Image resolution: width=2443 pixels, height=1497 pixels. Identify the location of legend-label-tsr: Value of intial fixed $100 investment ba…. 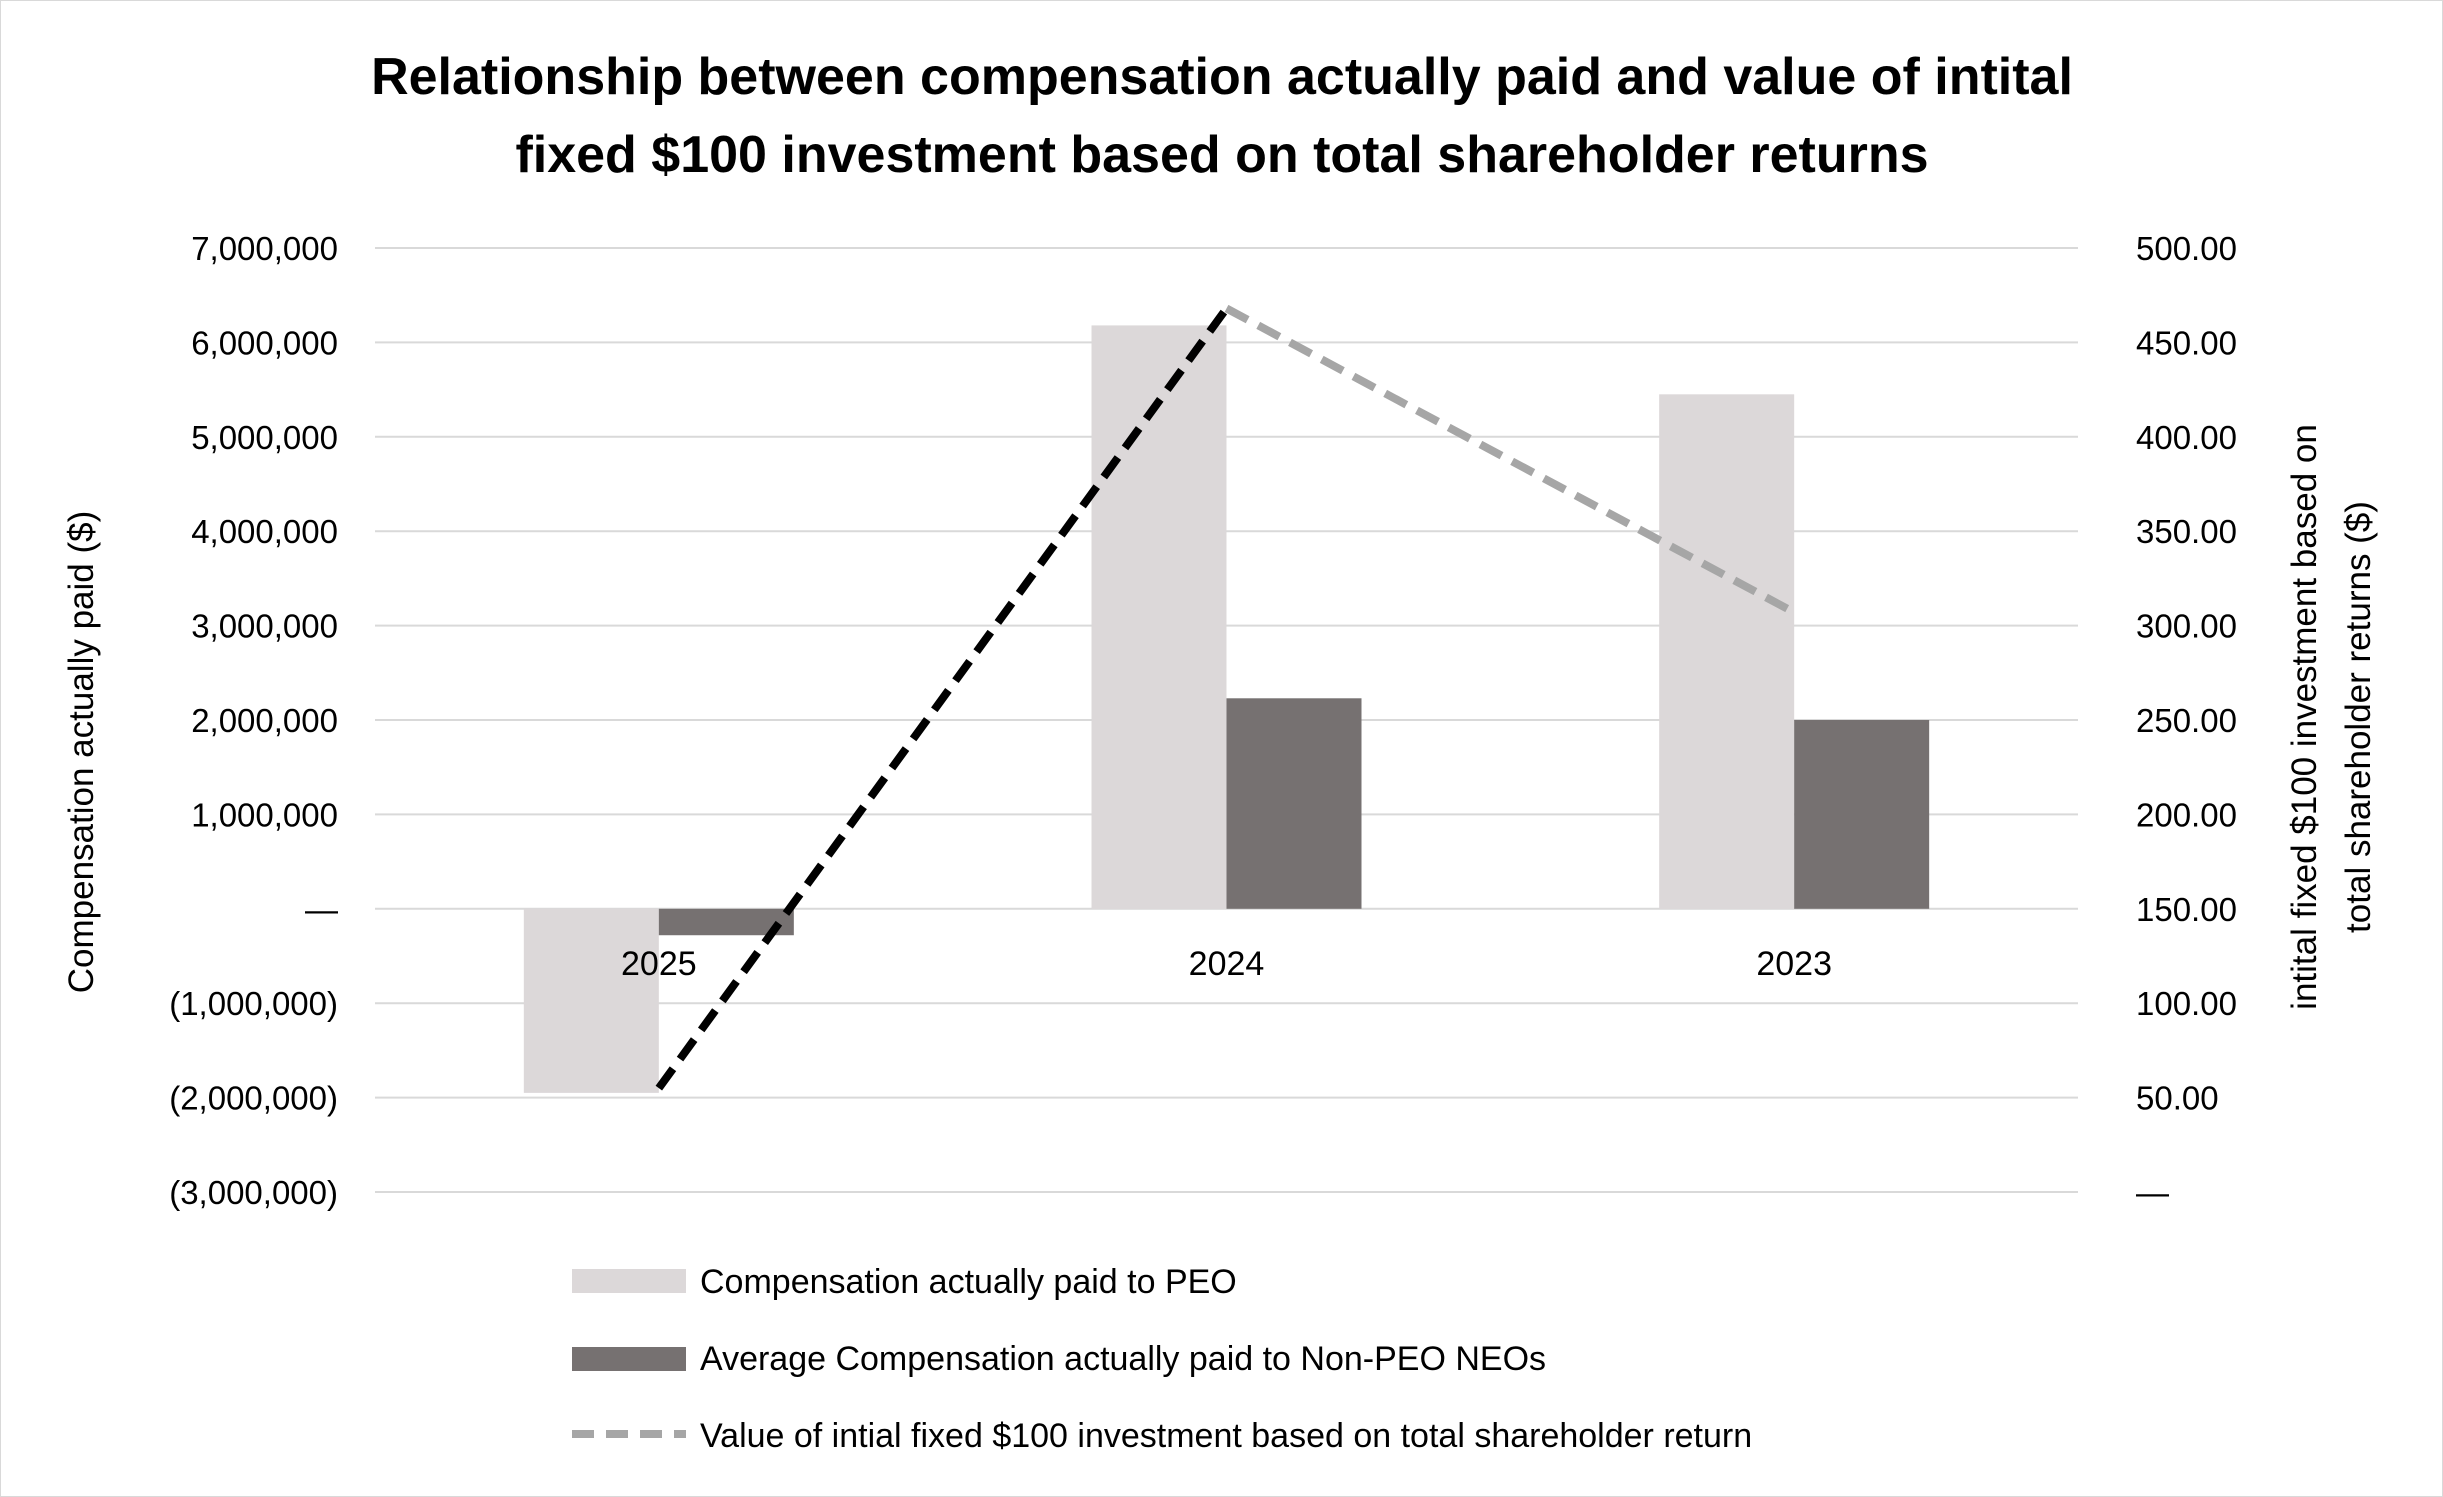
(1226, 1436).